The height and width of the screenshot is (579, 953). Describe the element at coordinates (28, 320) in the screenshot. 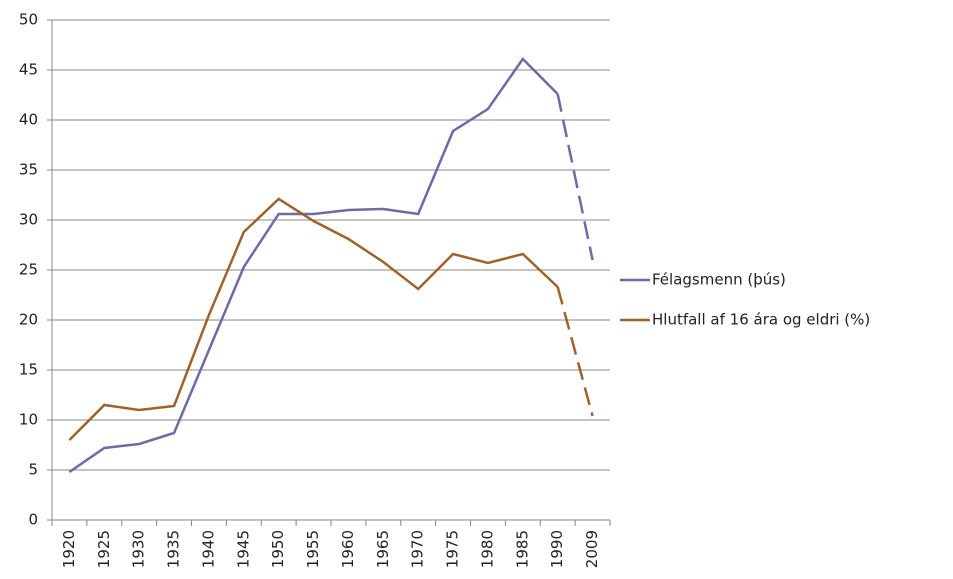

I see `y-tick-label: 20` at that location.